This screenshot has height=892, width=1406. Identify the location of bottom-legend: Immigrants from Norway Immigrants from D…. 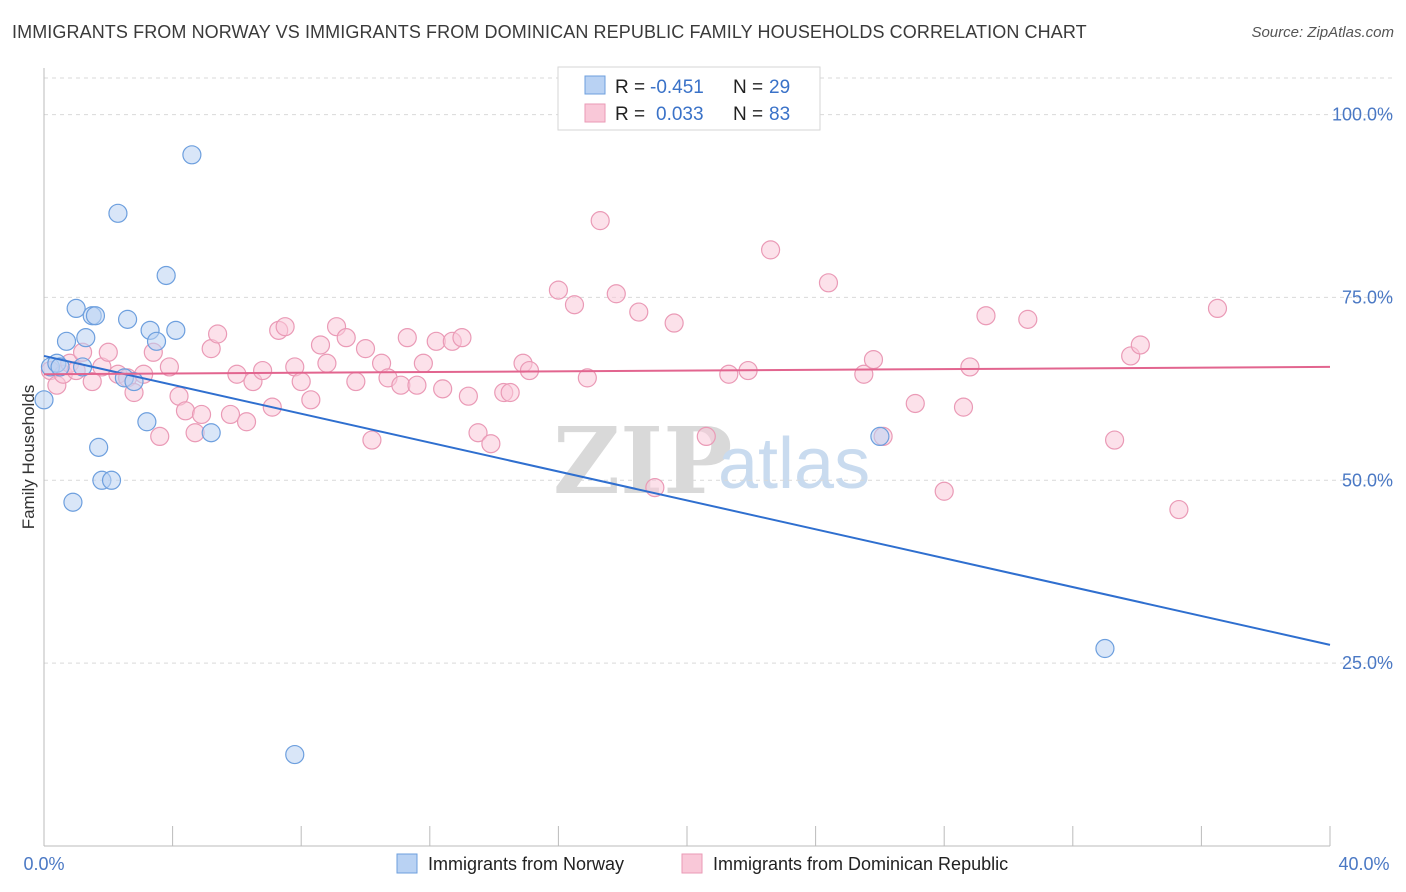
(702, 863).